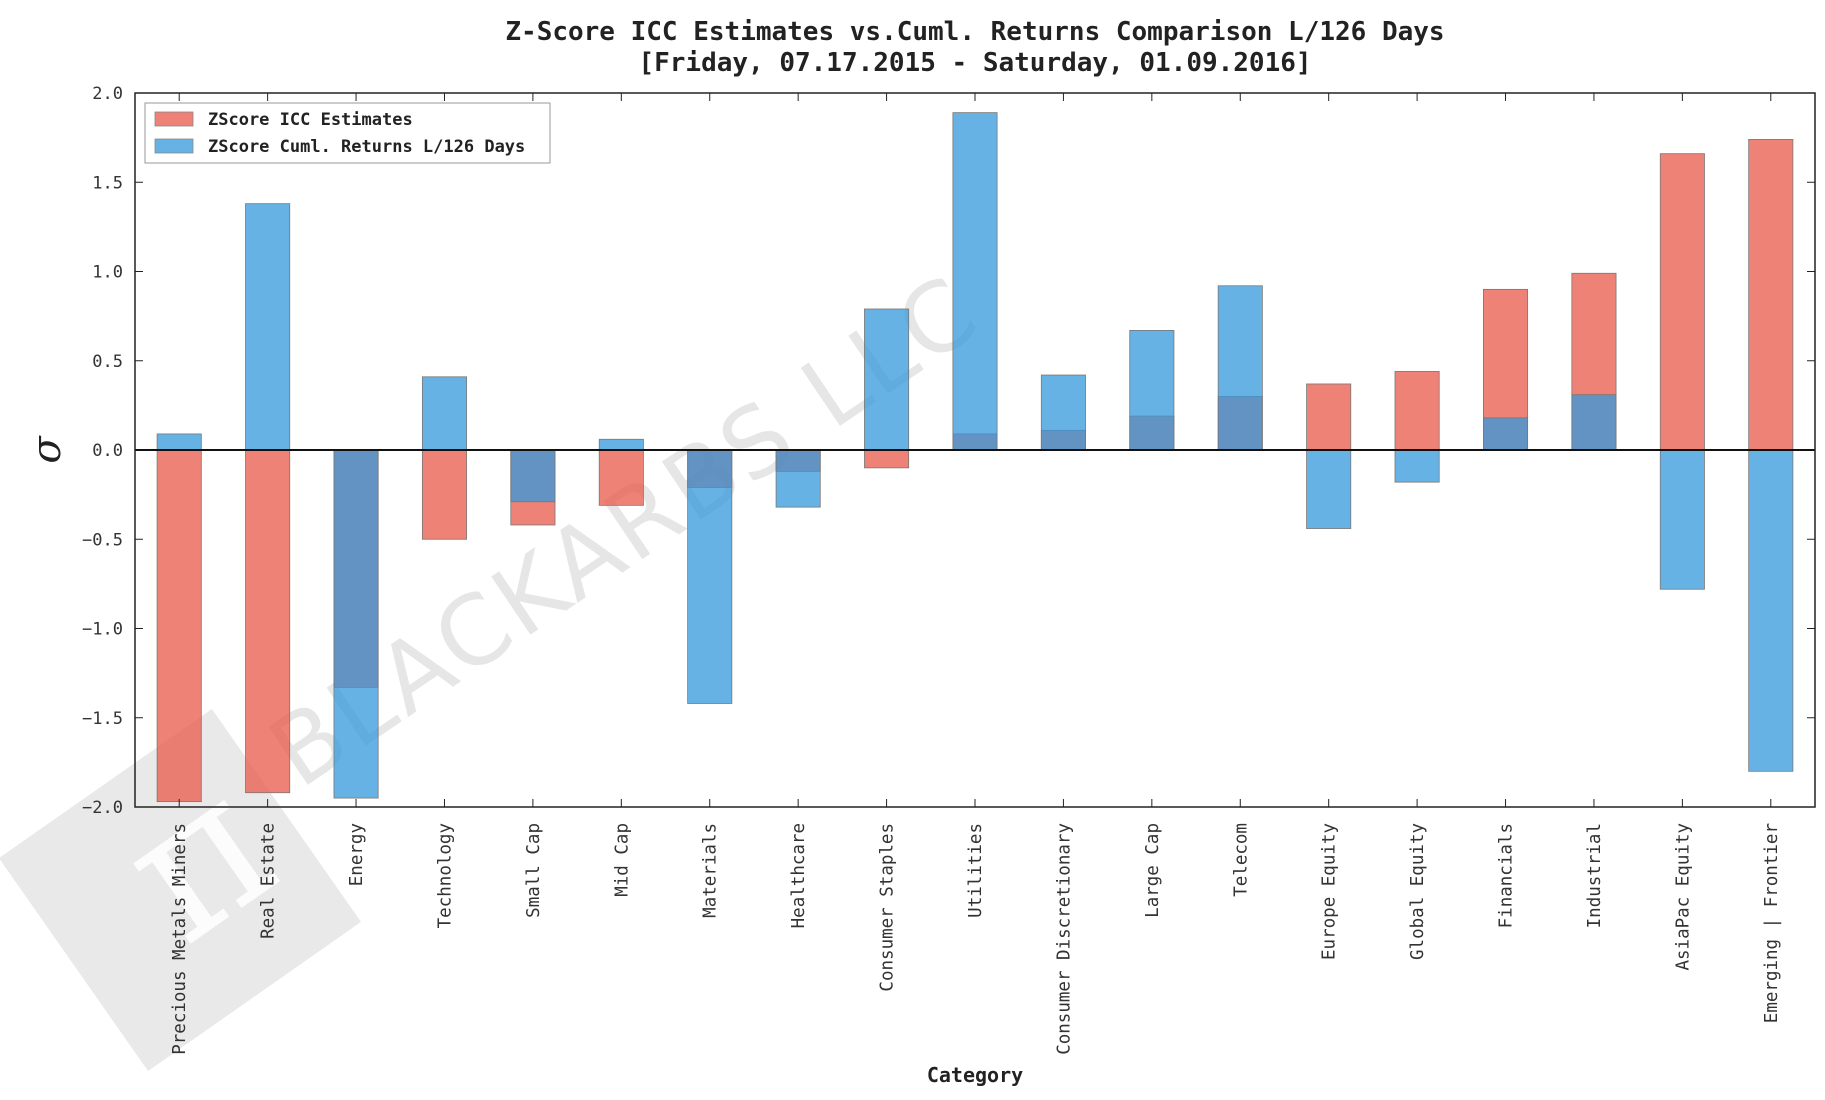  Describe the element at coordinates (1064, 939) in the screenshot. I see `x-tick-label: Consumer Discretionary` at that location.